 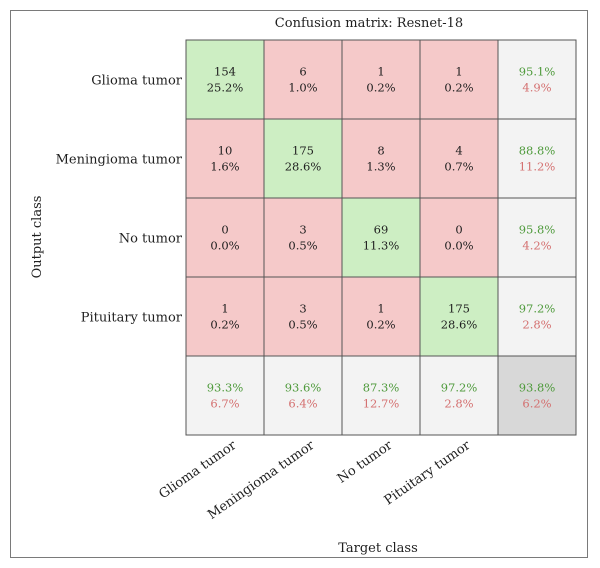 I want to click on cell-percent: 0.7%, so click(x=458, y=167).